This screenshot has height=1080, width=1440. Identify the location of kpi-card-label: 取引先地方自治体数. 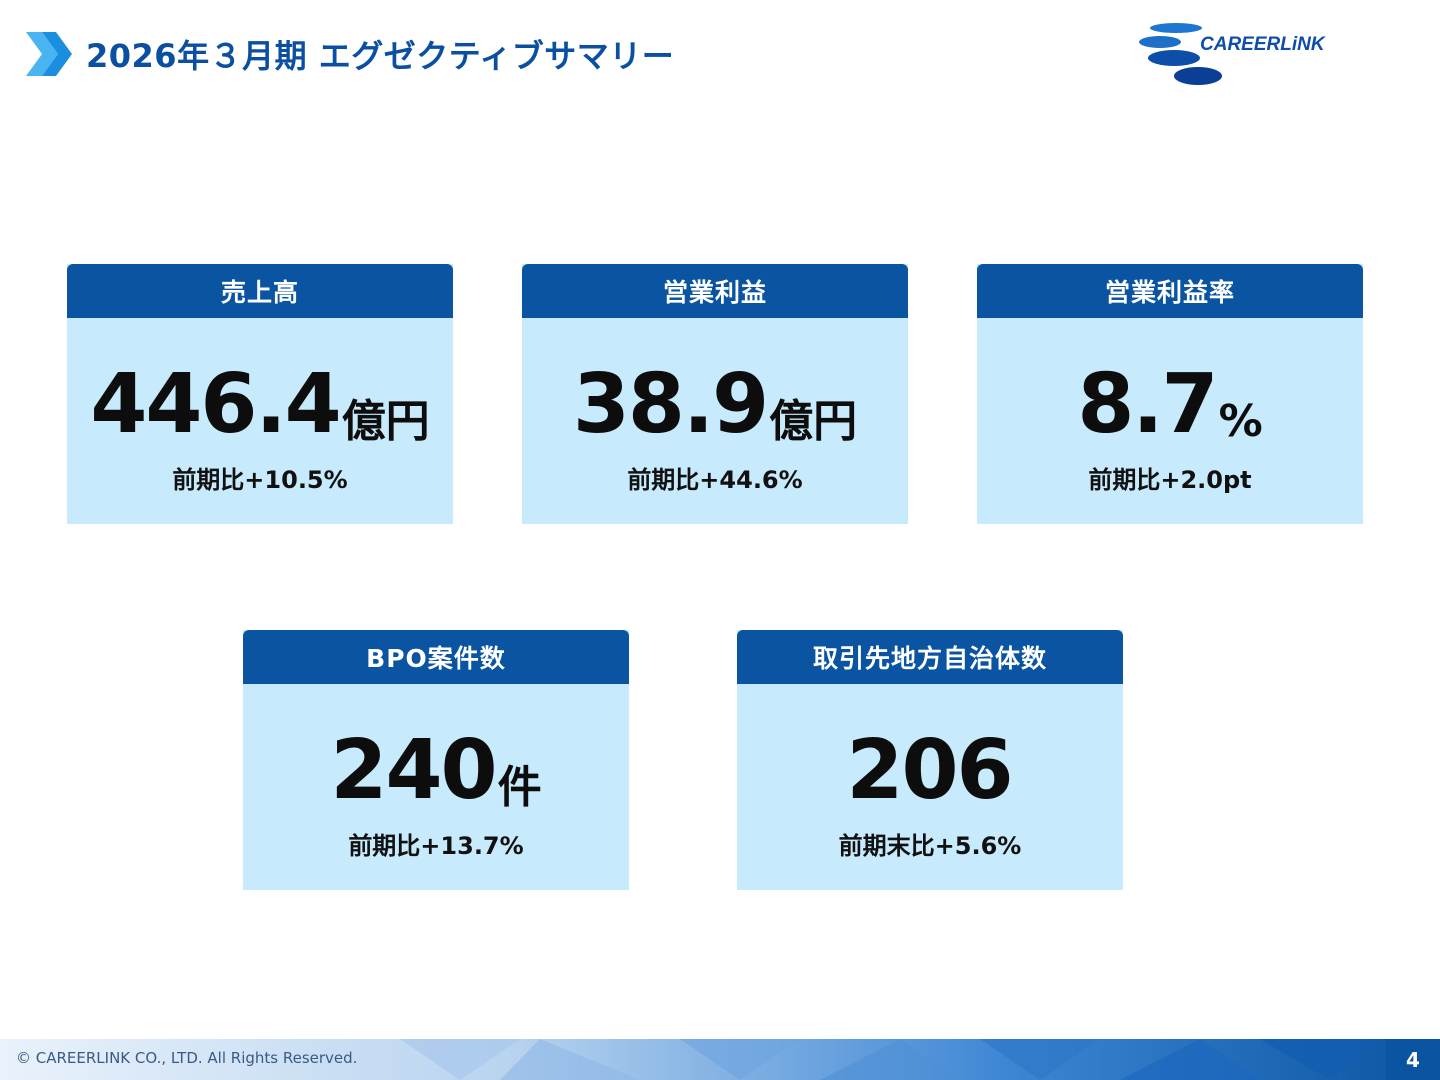
(930, 657).